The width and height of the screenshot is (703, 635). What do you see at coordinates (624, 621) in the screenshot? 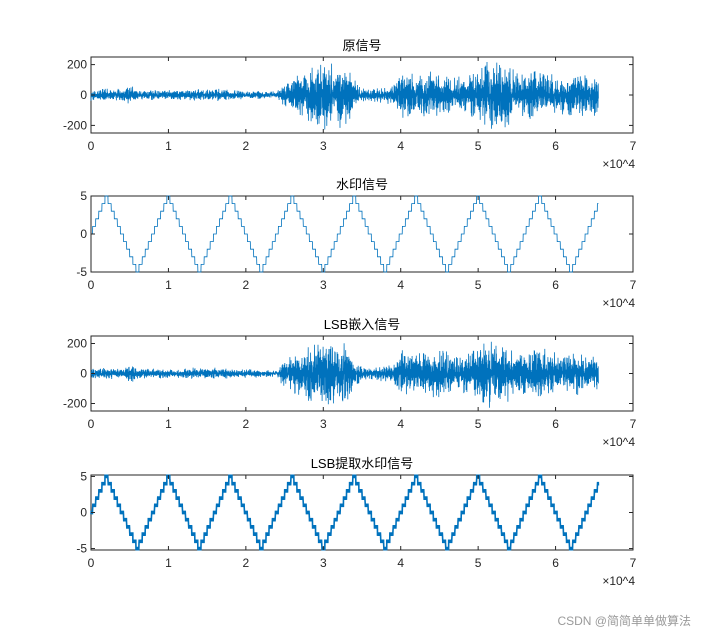
I see `credit-text: CSDN @简简单单做算法` at bounding box center [624, 621].